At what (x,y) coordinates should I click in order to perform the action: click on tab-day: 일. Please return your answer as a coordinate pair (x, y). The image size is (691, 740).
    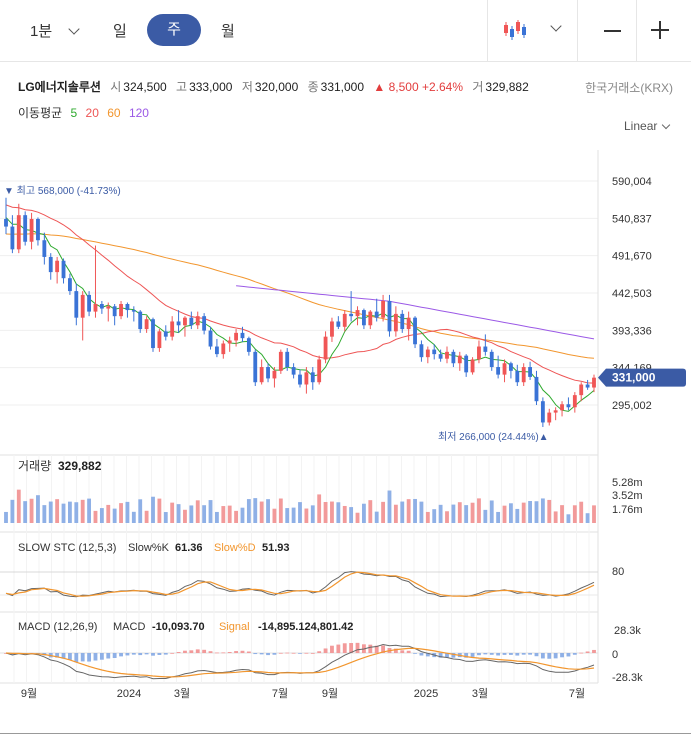
    Looking at the image, I should click on (120, 31).